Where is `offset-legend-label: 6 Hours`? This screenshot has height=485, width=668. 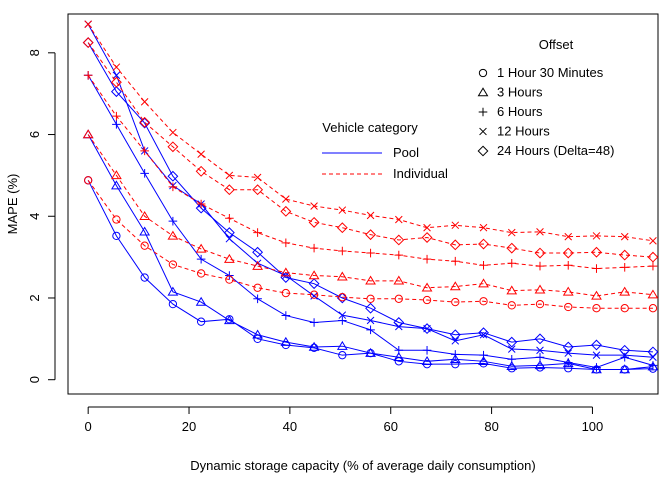 offset-legend-label: 6 Hours is located at coordinates (520, 111).